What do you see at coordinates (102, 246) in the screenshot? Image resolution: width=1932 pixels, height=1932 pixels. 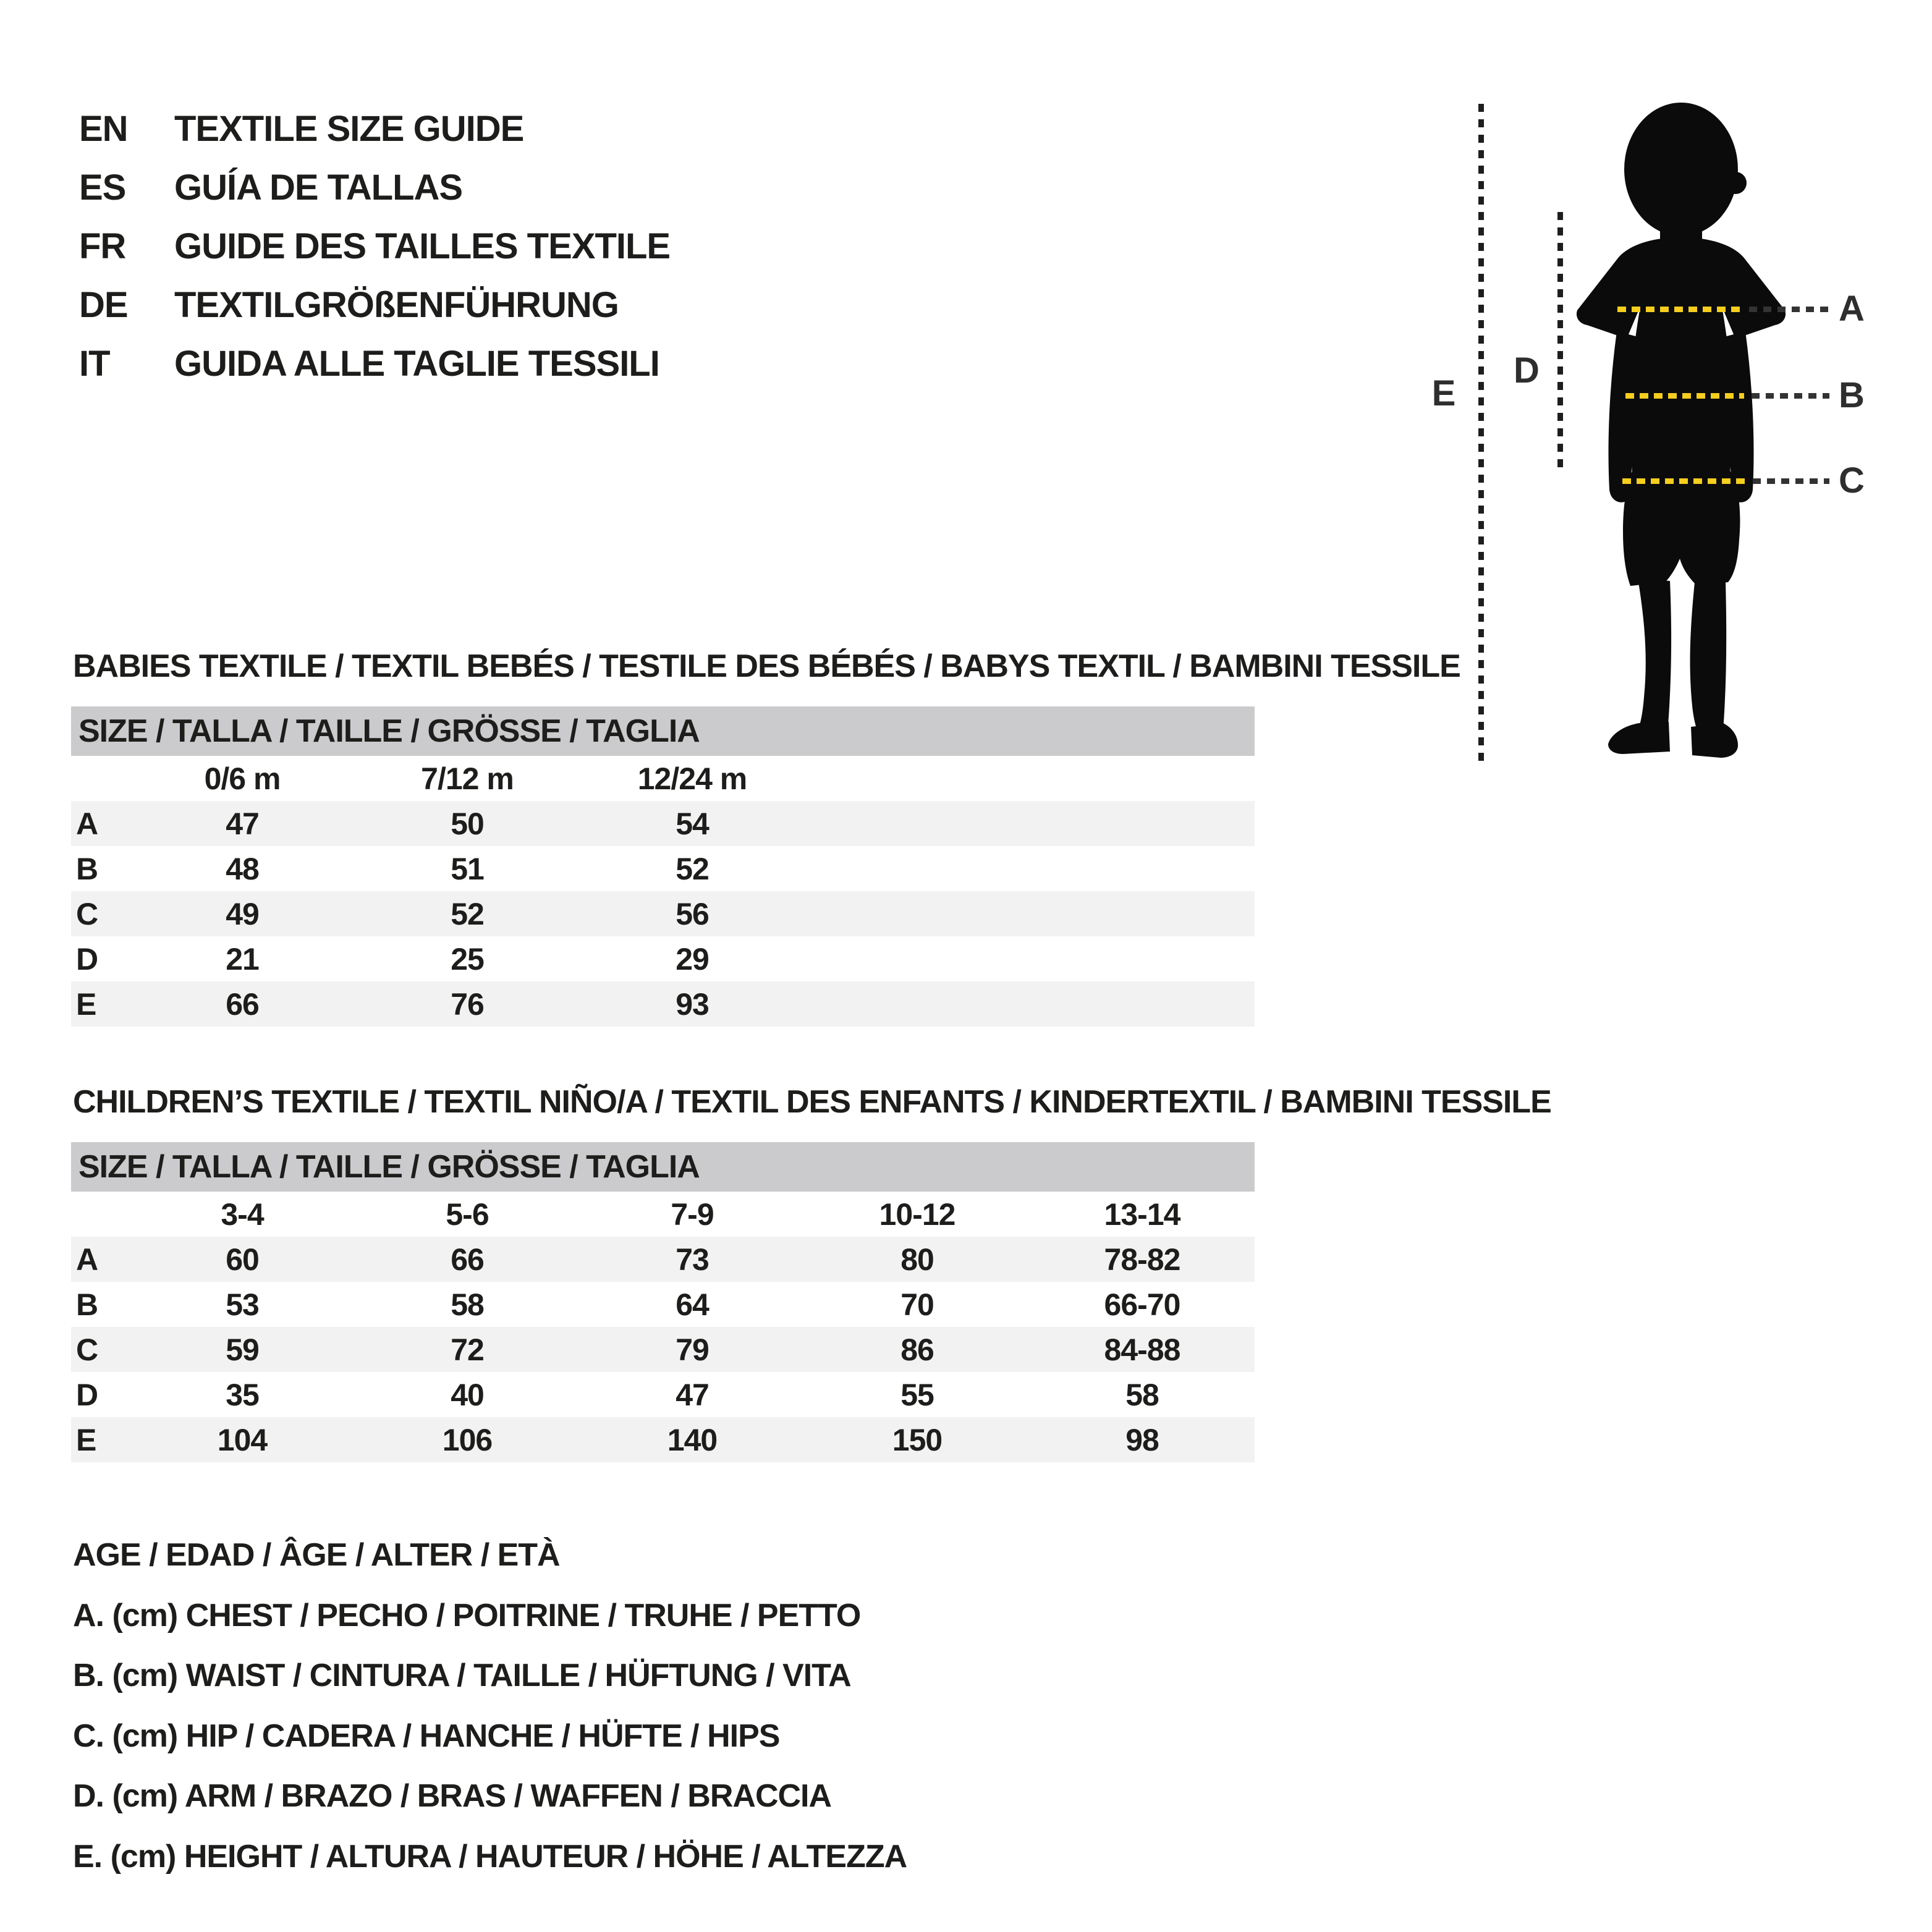 I see `language-code: FR` at bounding box center [102, 246].